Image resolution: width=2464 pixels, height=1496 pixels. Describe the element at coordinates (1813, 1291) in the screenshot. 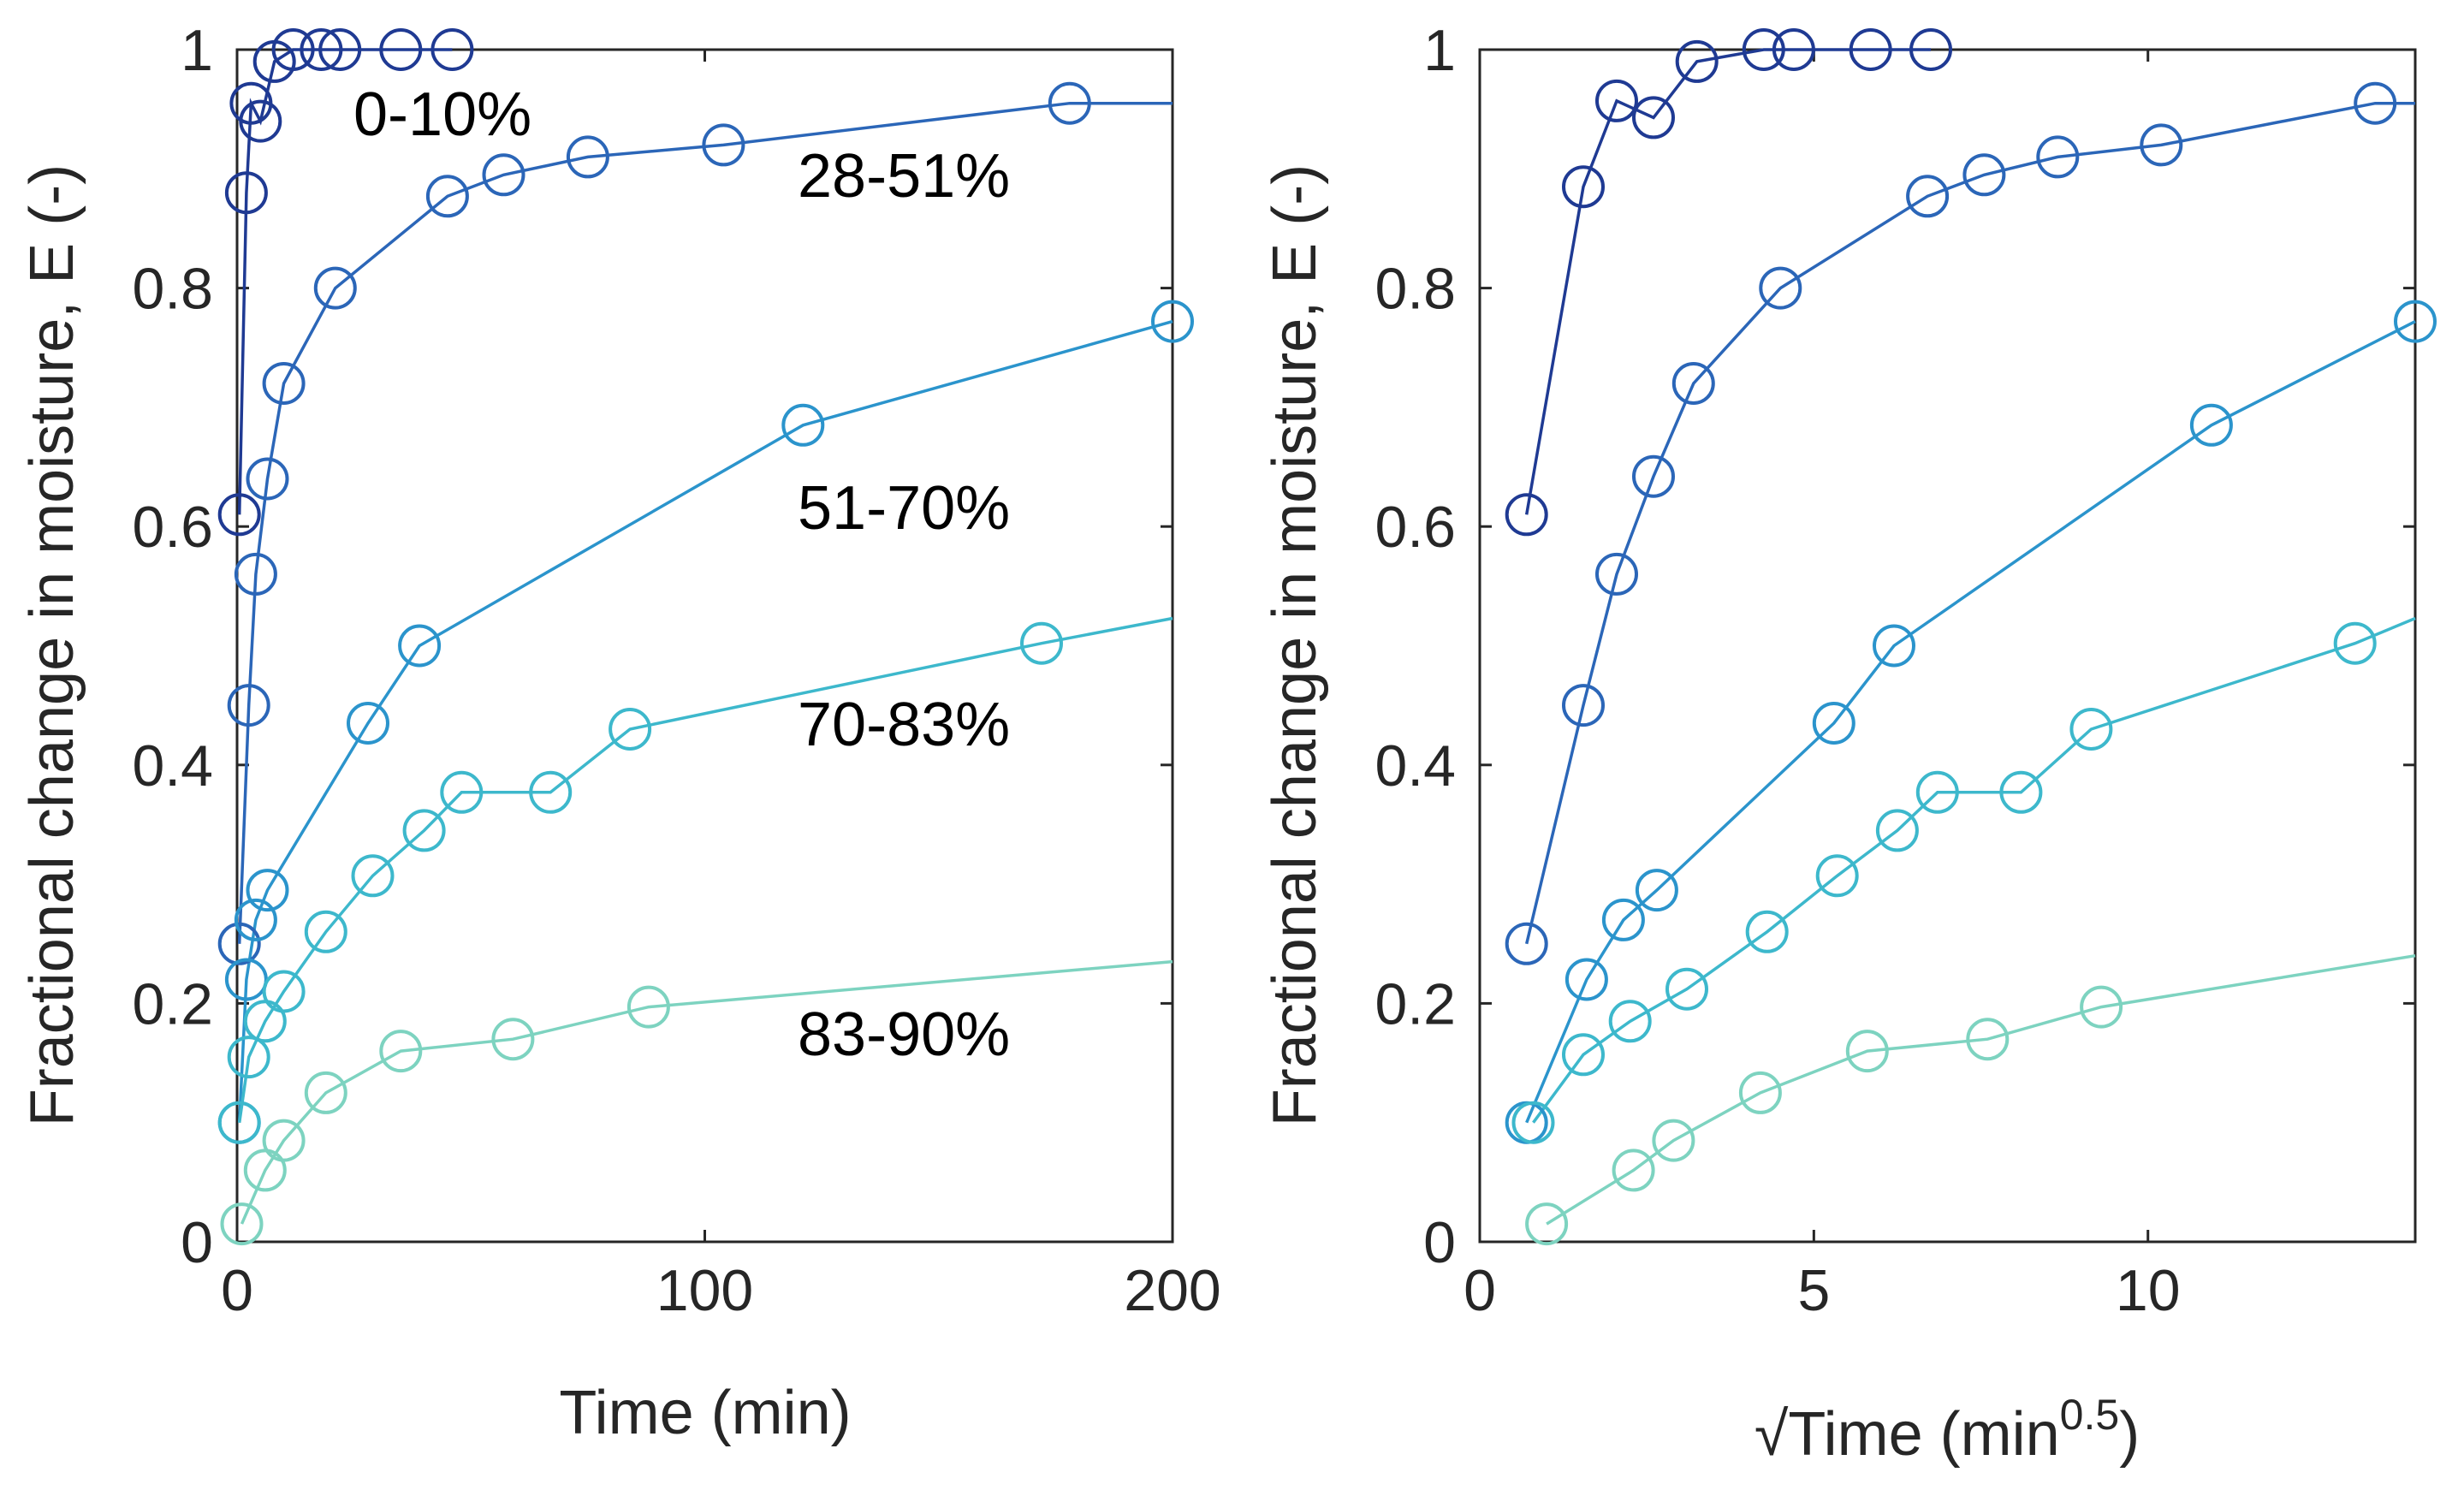

I see `x-tick-label: 5` at that location.